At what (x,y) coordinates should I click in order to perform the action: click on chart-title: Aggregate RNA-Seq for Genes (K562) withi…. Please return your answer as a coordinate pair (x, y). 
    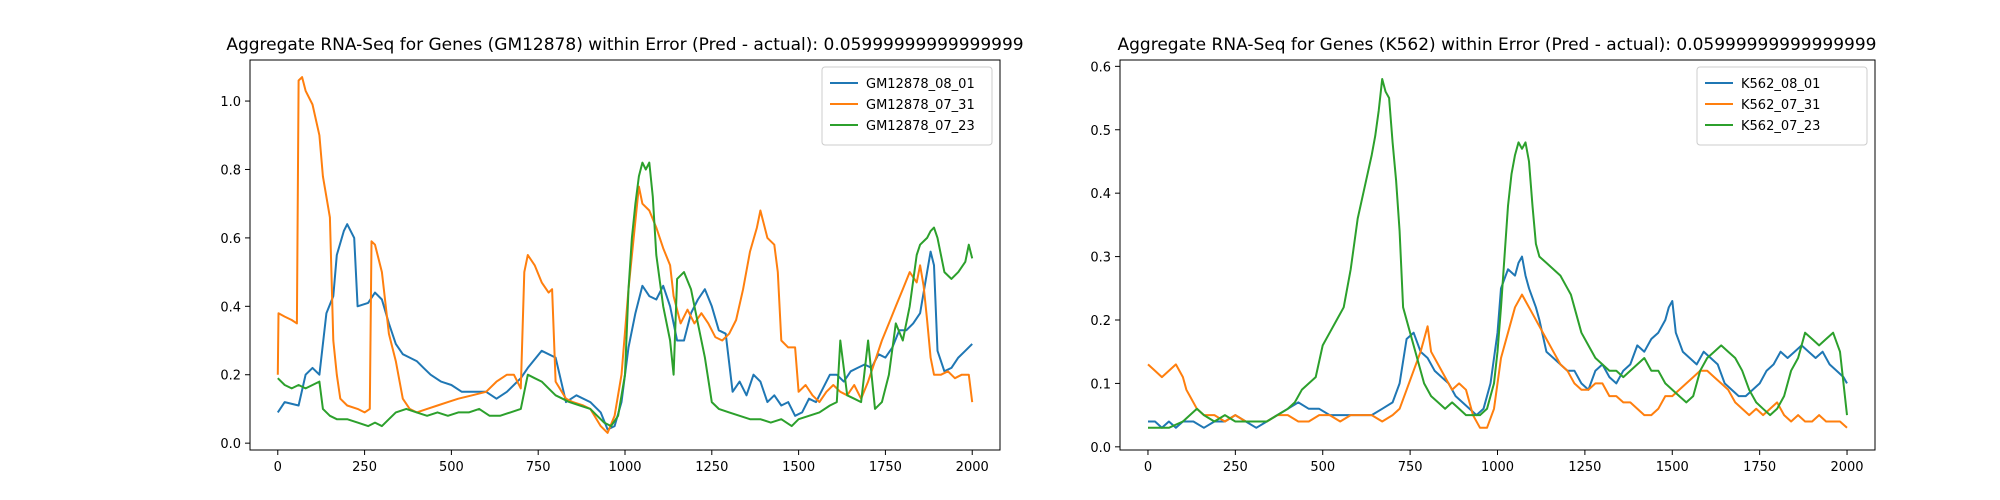
    Looking at the image, I should click on (1497, 45).